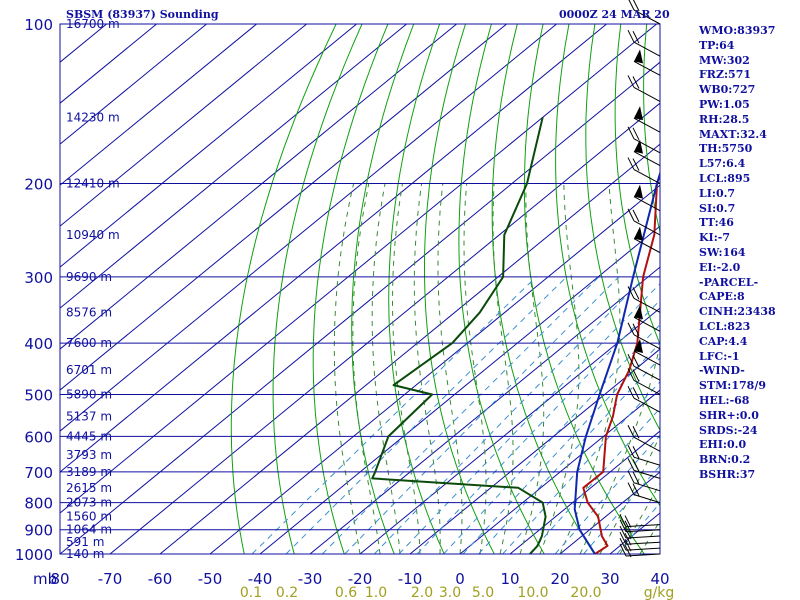  I want to click on mixing-ratio-label: 10.0, so click(532, 592).